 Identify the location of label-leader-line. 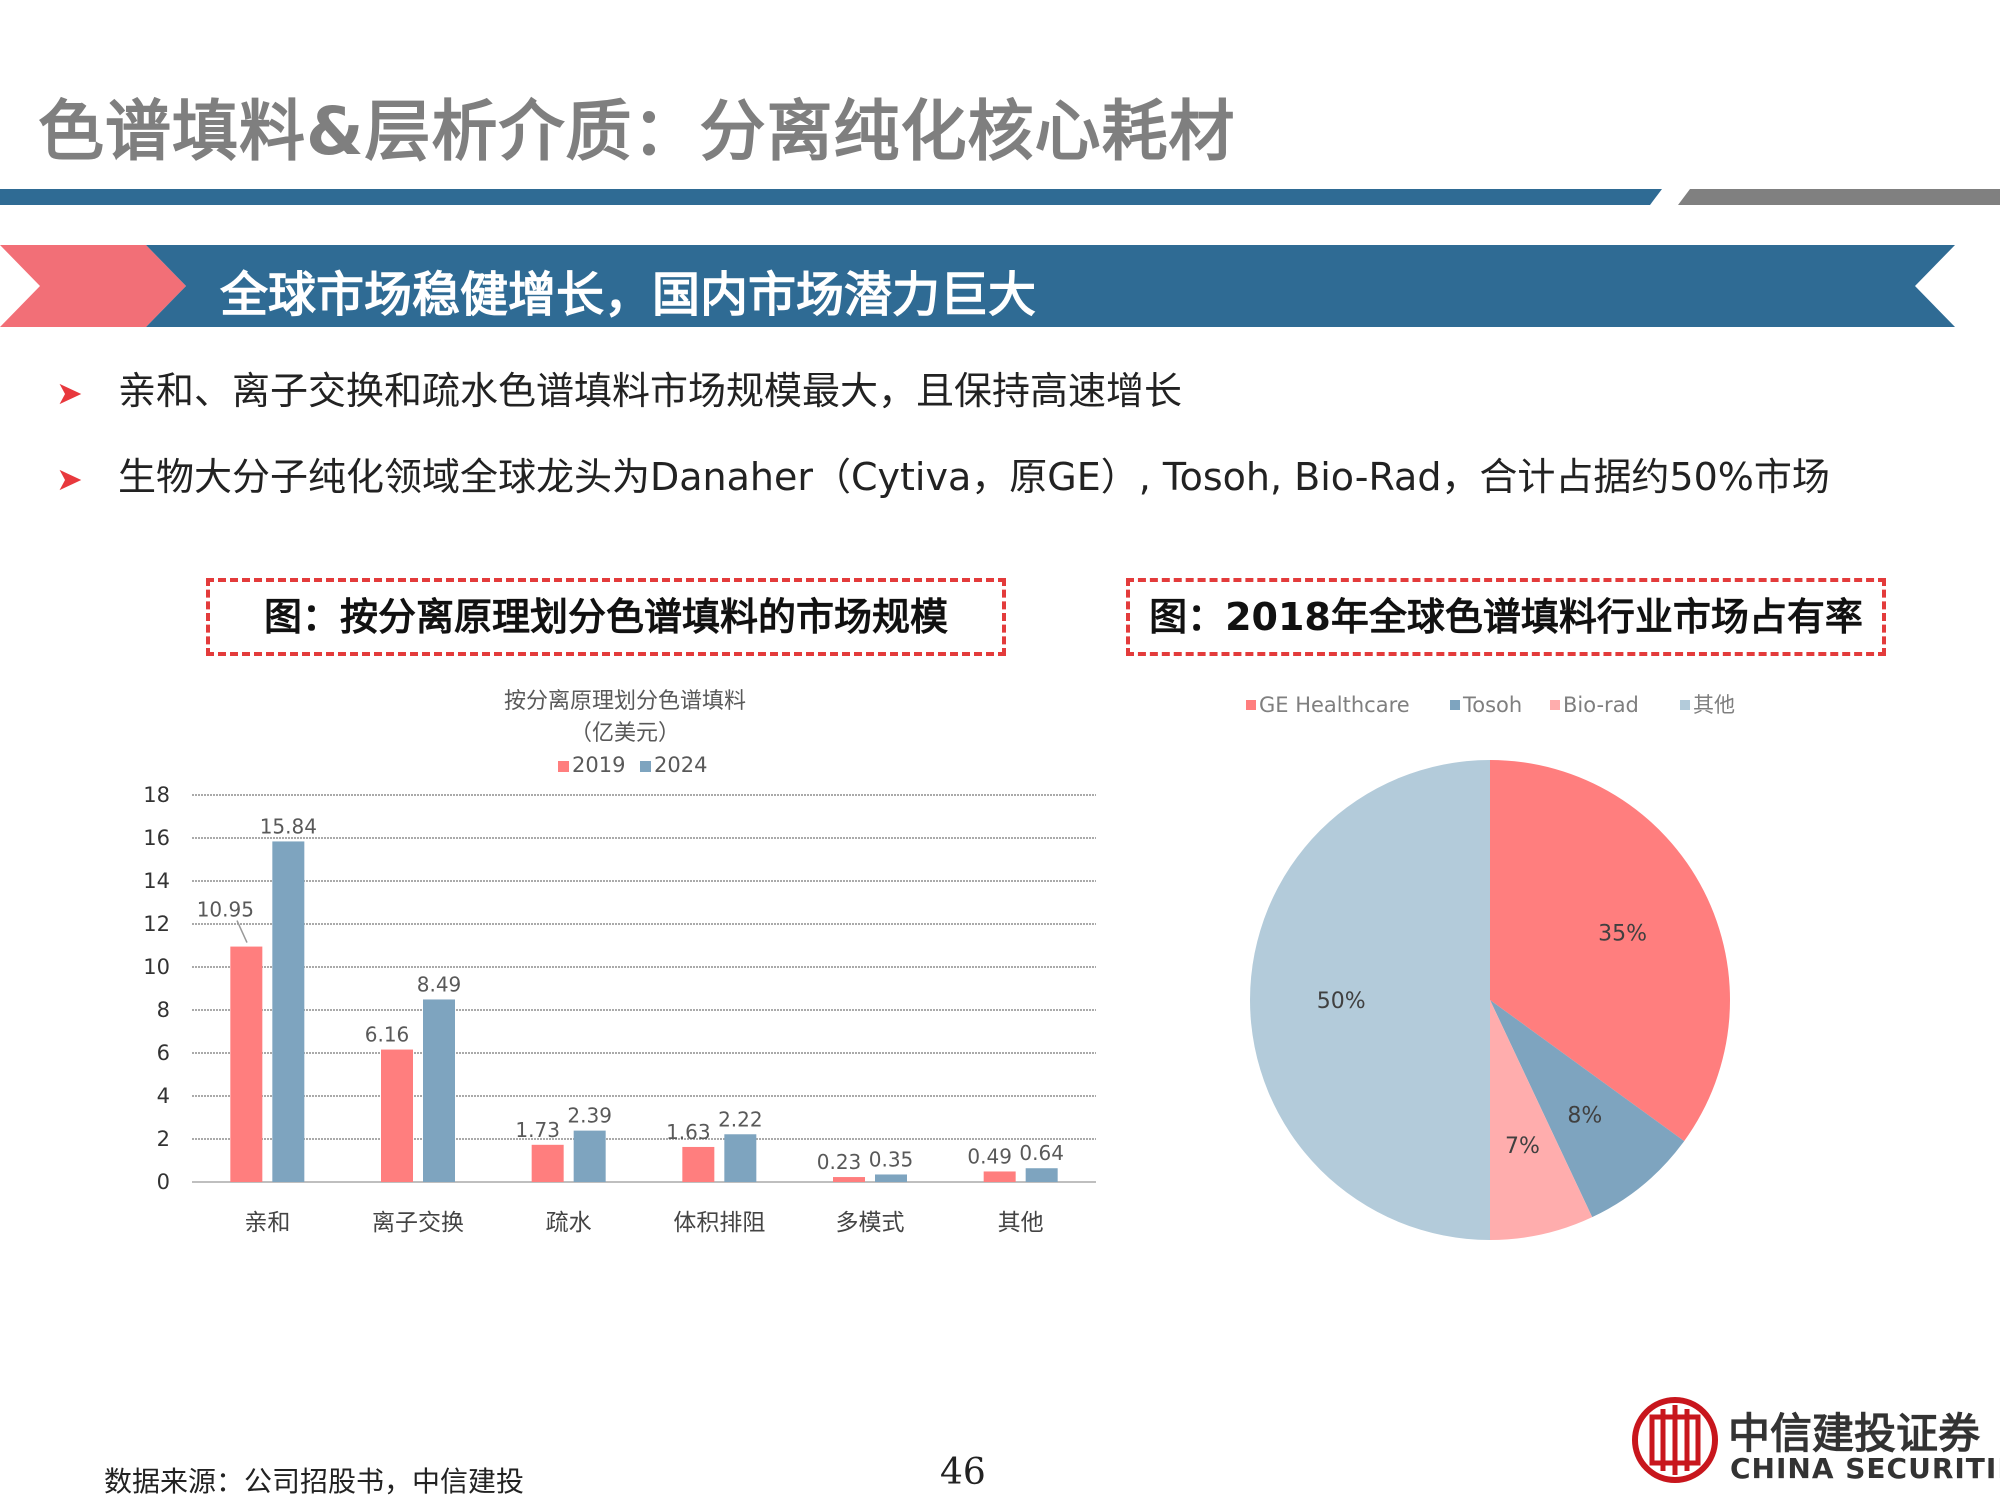
(242, 931).